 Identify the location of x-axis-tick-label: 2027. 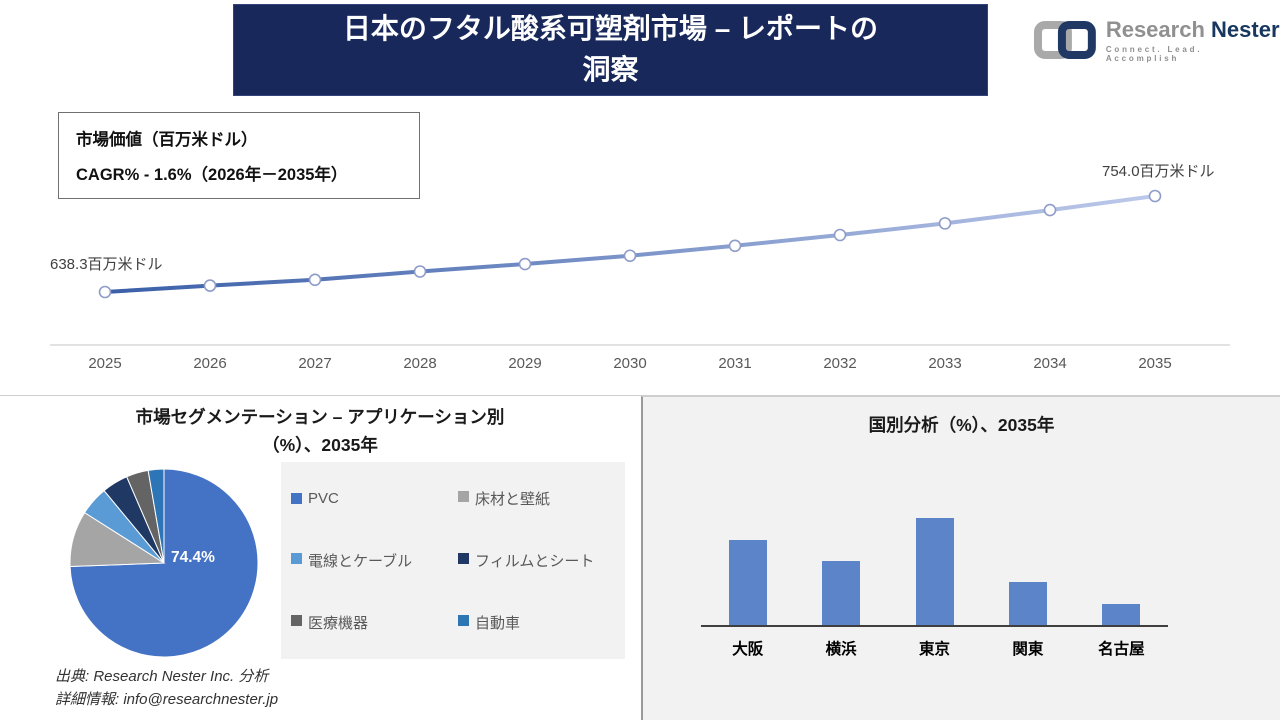
(314, 363).